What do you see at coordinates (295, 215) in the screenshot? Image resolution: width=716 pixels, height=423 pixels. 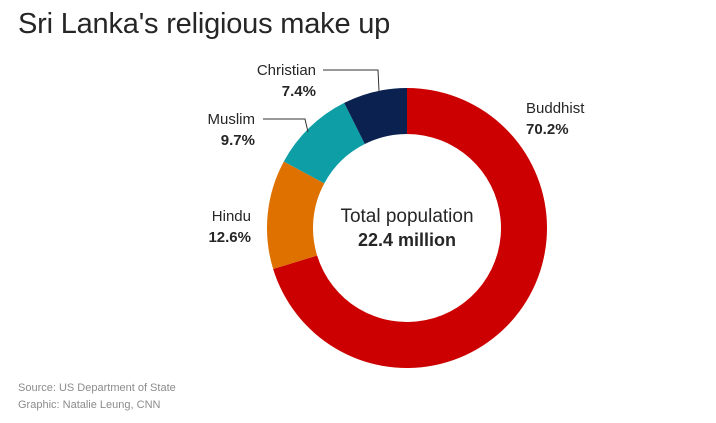 I see `slice-hindu` at bounding box center [295, 215].